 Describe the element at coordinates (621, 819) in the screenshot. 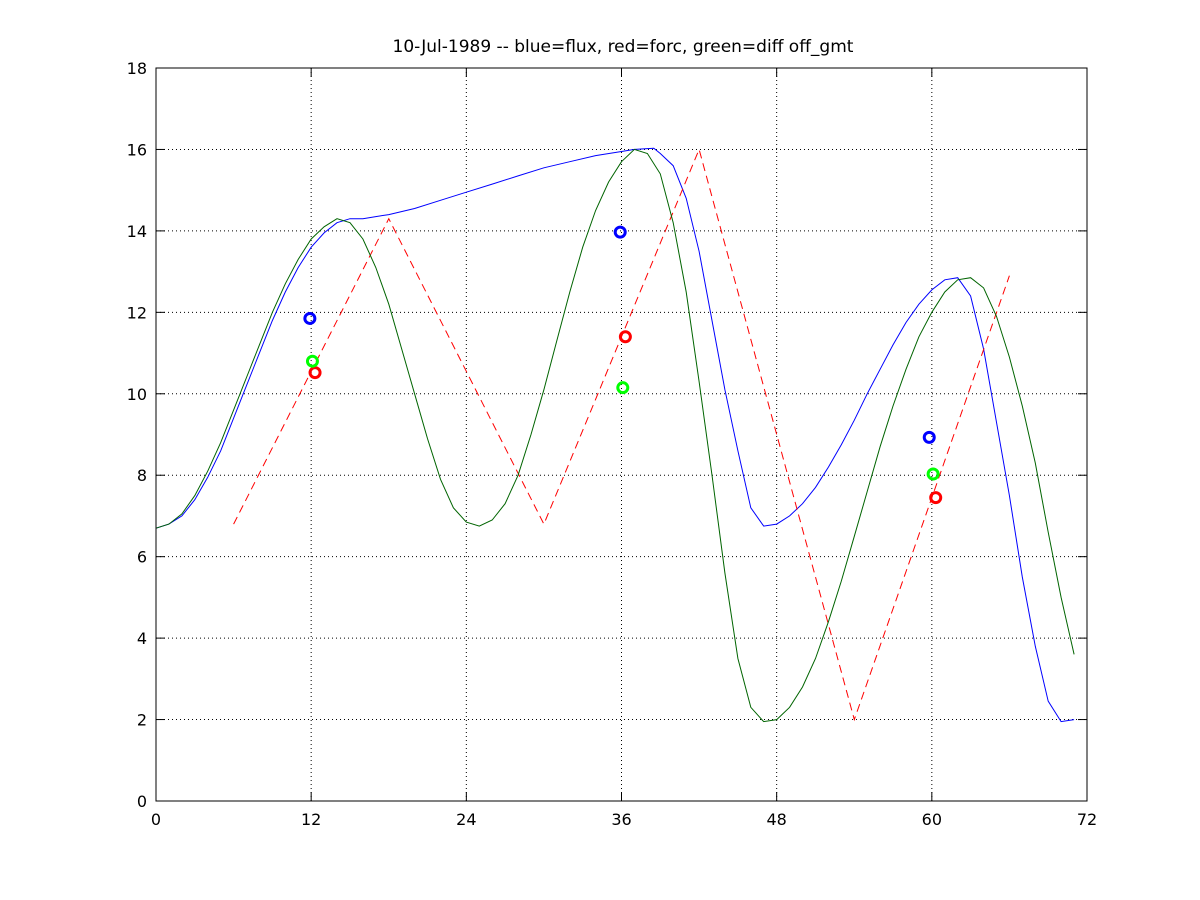

I see `x-tick-label: 36` at that location.